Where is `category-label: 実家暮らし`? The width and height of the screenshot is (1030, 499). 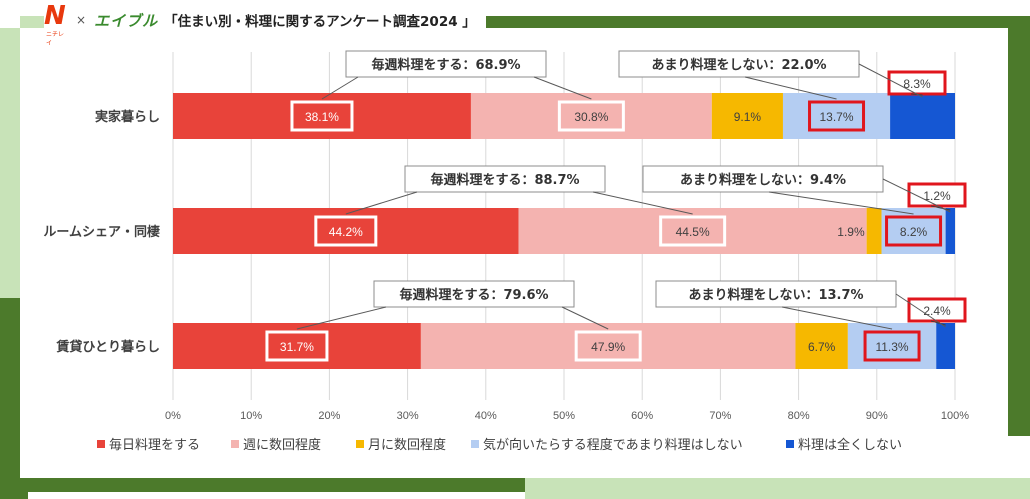
category-label: 実家暮らし is located at coordinates (127, 117).